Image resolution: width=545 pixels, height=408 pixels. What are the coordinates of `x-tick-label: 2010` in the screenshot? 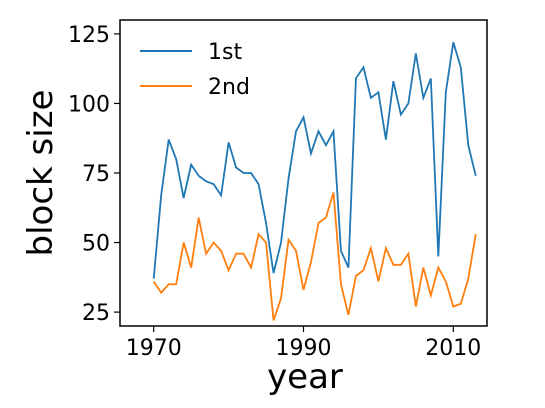 It's located at (453, 348).